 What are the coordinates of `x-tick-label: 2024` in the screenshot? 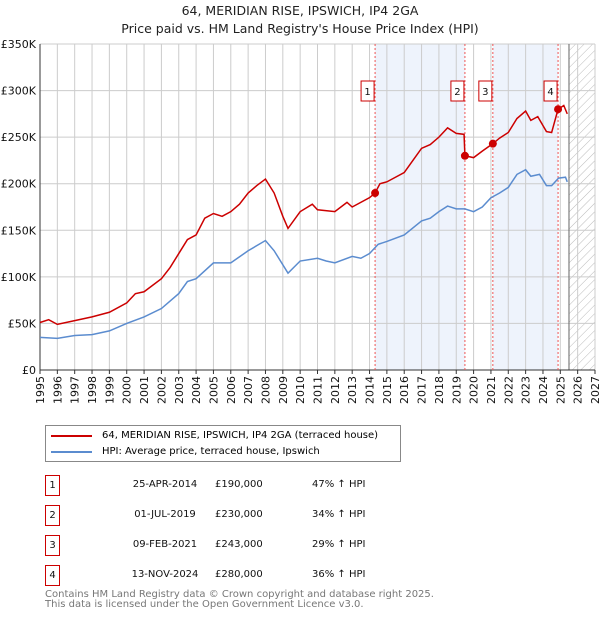 It's located at (543, 390).